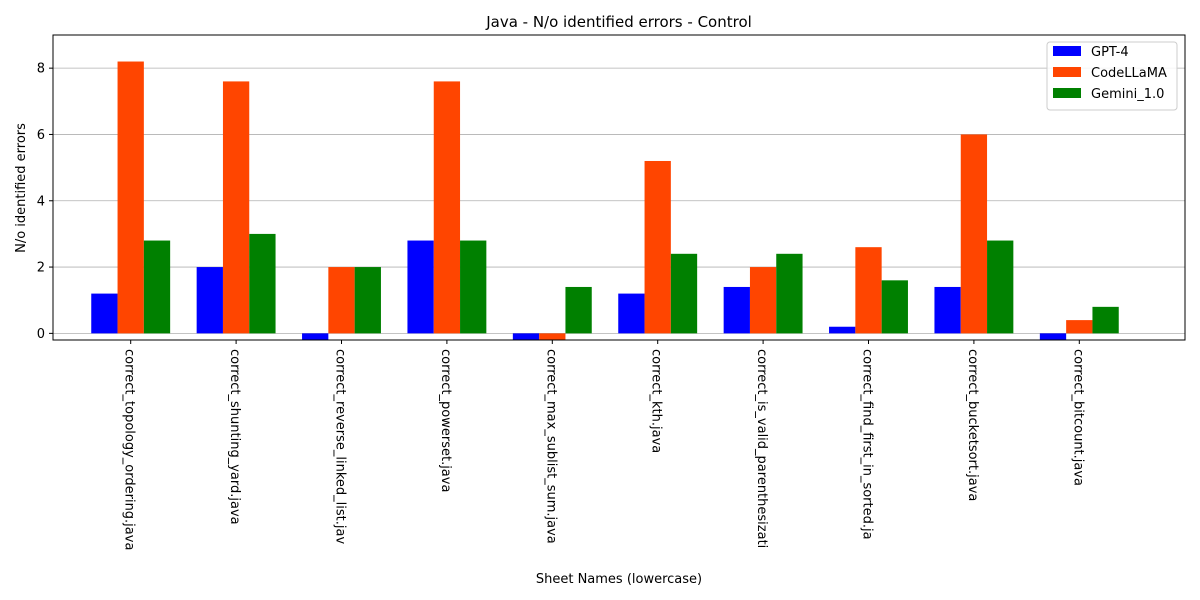 The image size is (1200, 600). I want to click on x-tick-label: correct_powerset.java, so click(445, 420).